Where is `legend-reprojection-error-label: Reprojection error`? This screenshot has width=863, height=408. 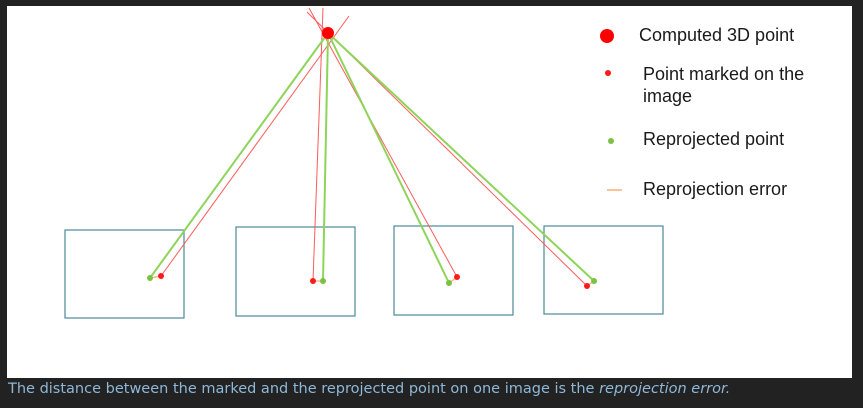 legend-reprojection-error-label: Reprojection error is located at coordinates (715, 189).